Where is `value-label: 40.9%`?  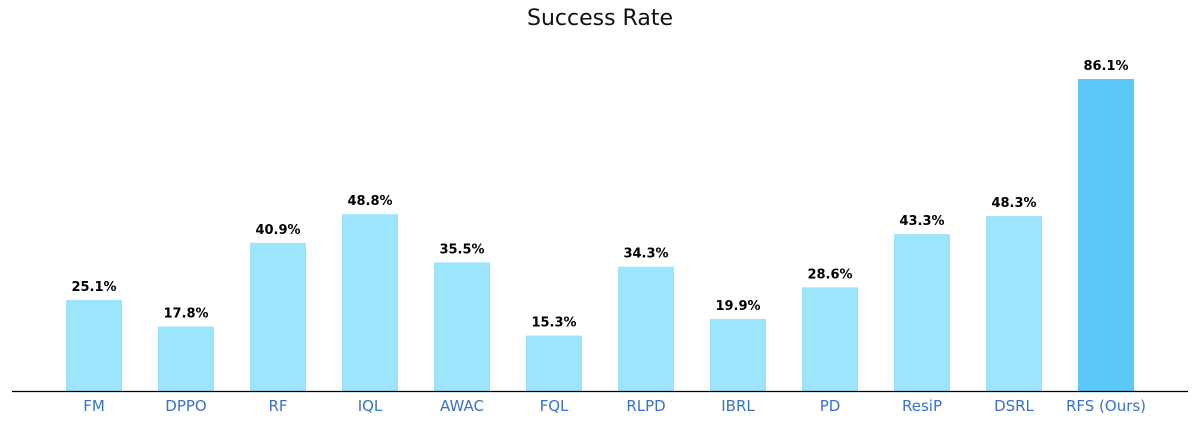 value-label: 40.9% is located at coordinates (277, 230).